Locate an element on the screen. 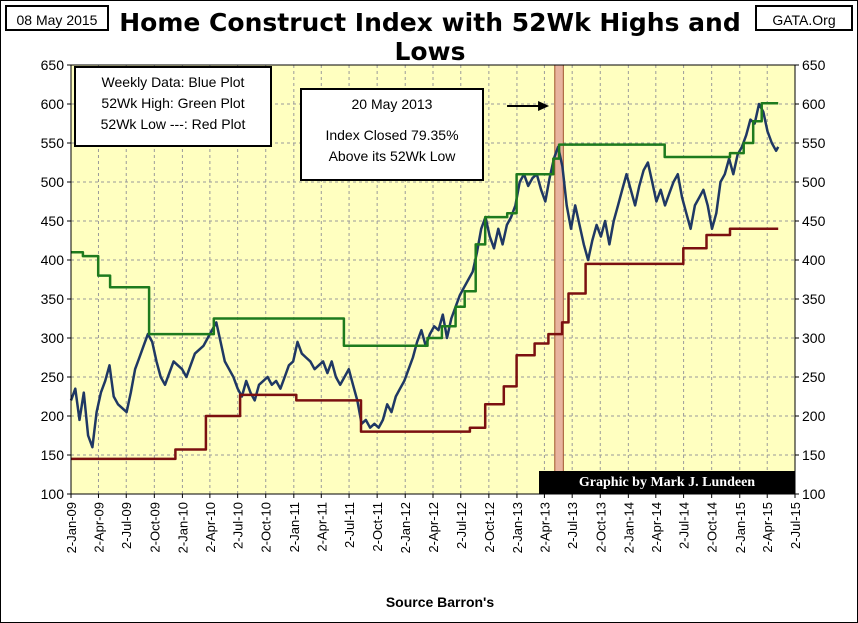 The height and width of the screenshot is (623, 858). x-tick-label: 2-Apr-11 is located at coordinates (321, 527).